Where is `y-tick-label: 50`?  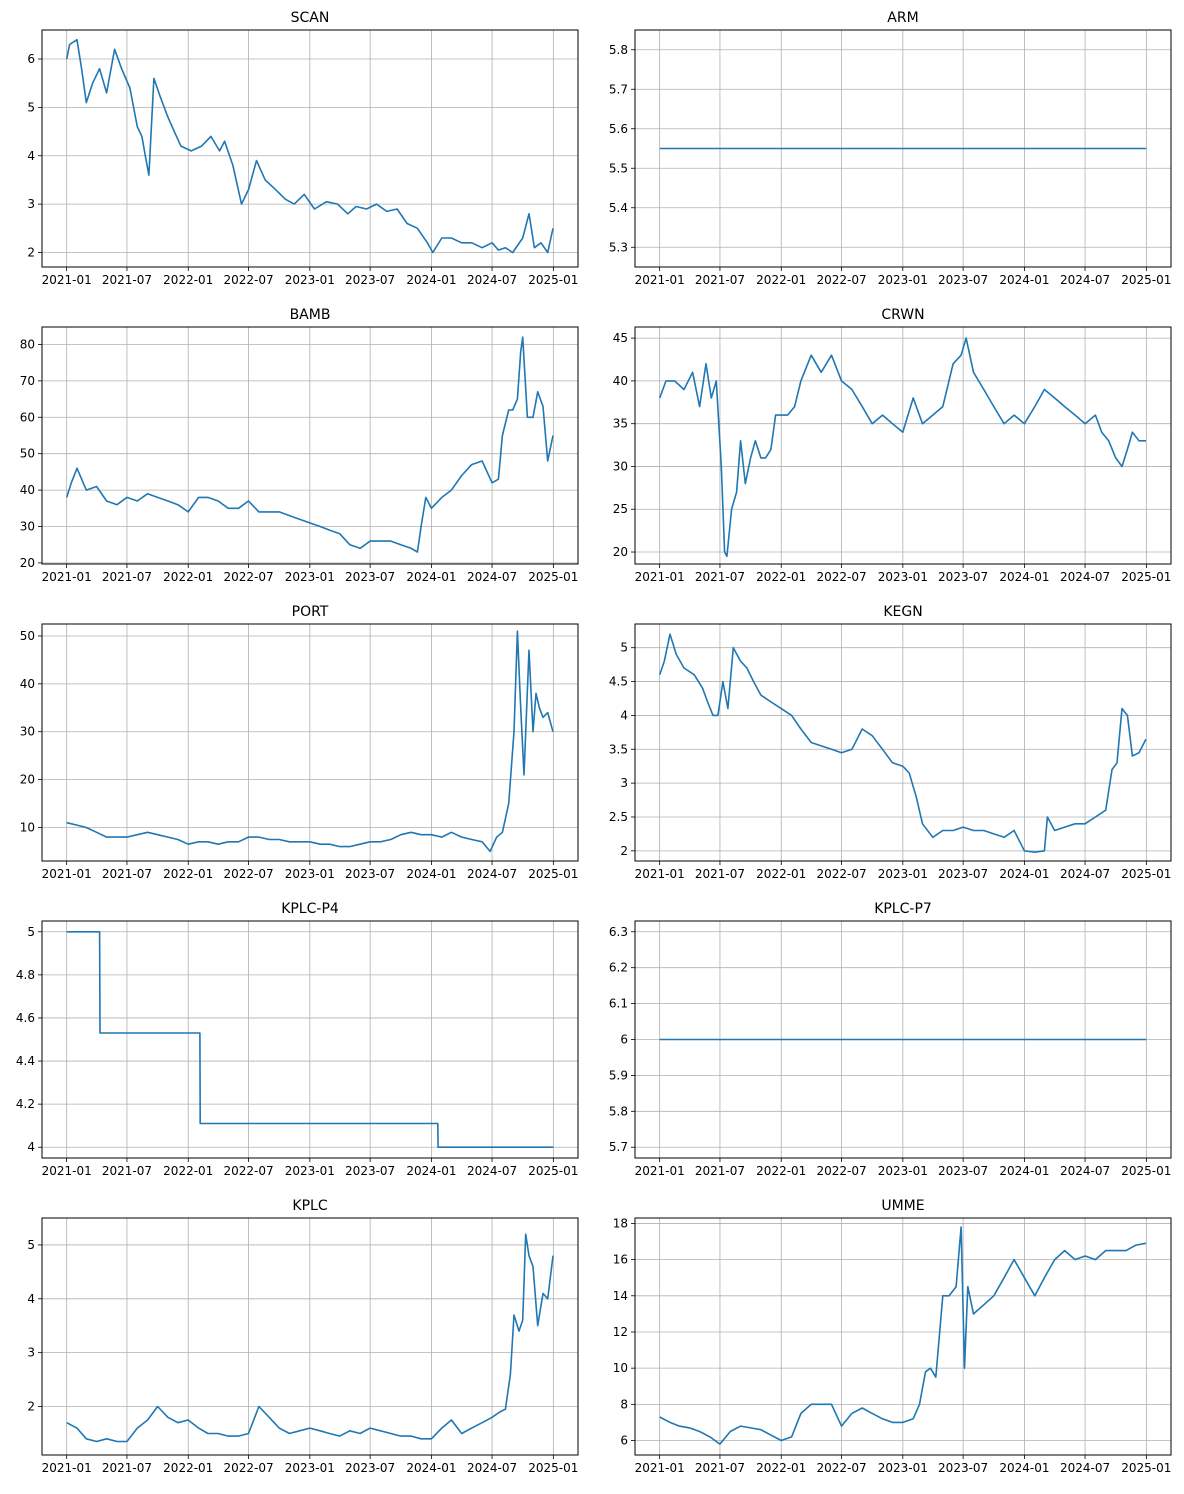
y-tick-label: 50 is located at coordinates (27, 636).